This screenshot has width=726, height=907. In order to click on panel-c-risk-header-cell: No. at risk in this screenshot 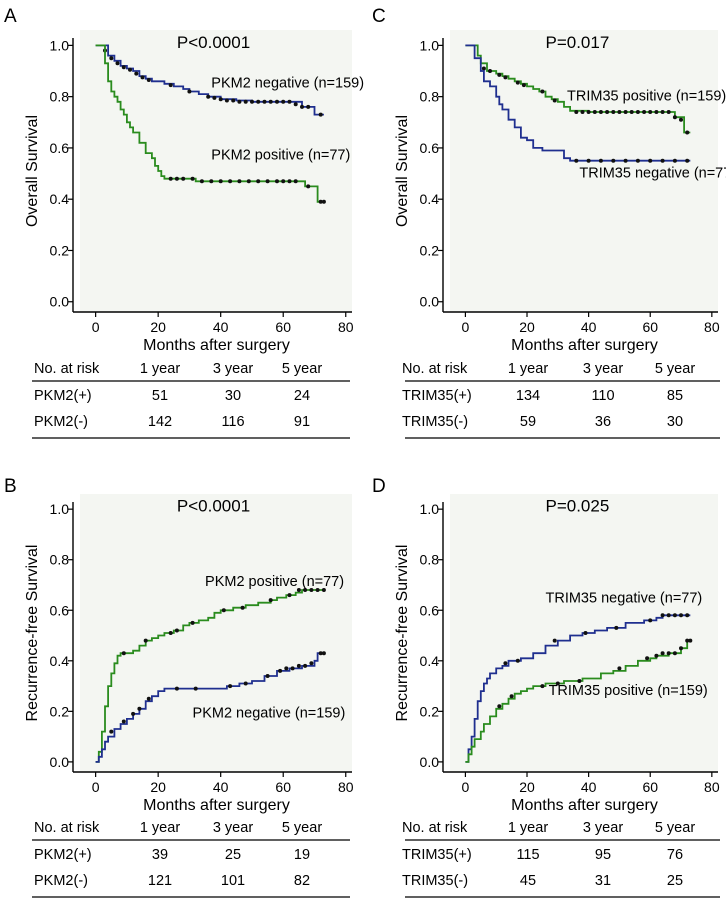, I will do `click(435, 369)`.